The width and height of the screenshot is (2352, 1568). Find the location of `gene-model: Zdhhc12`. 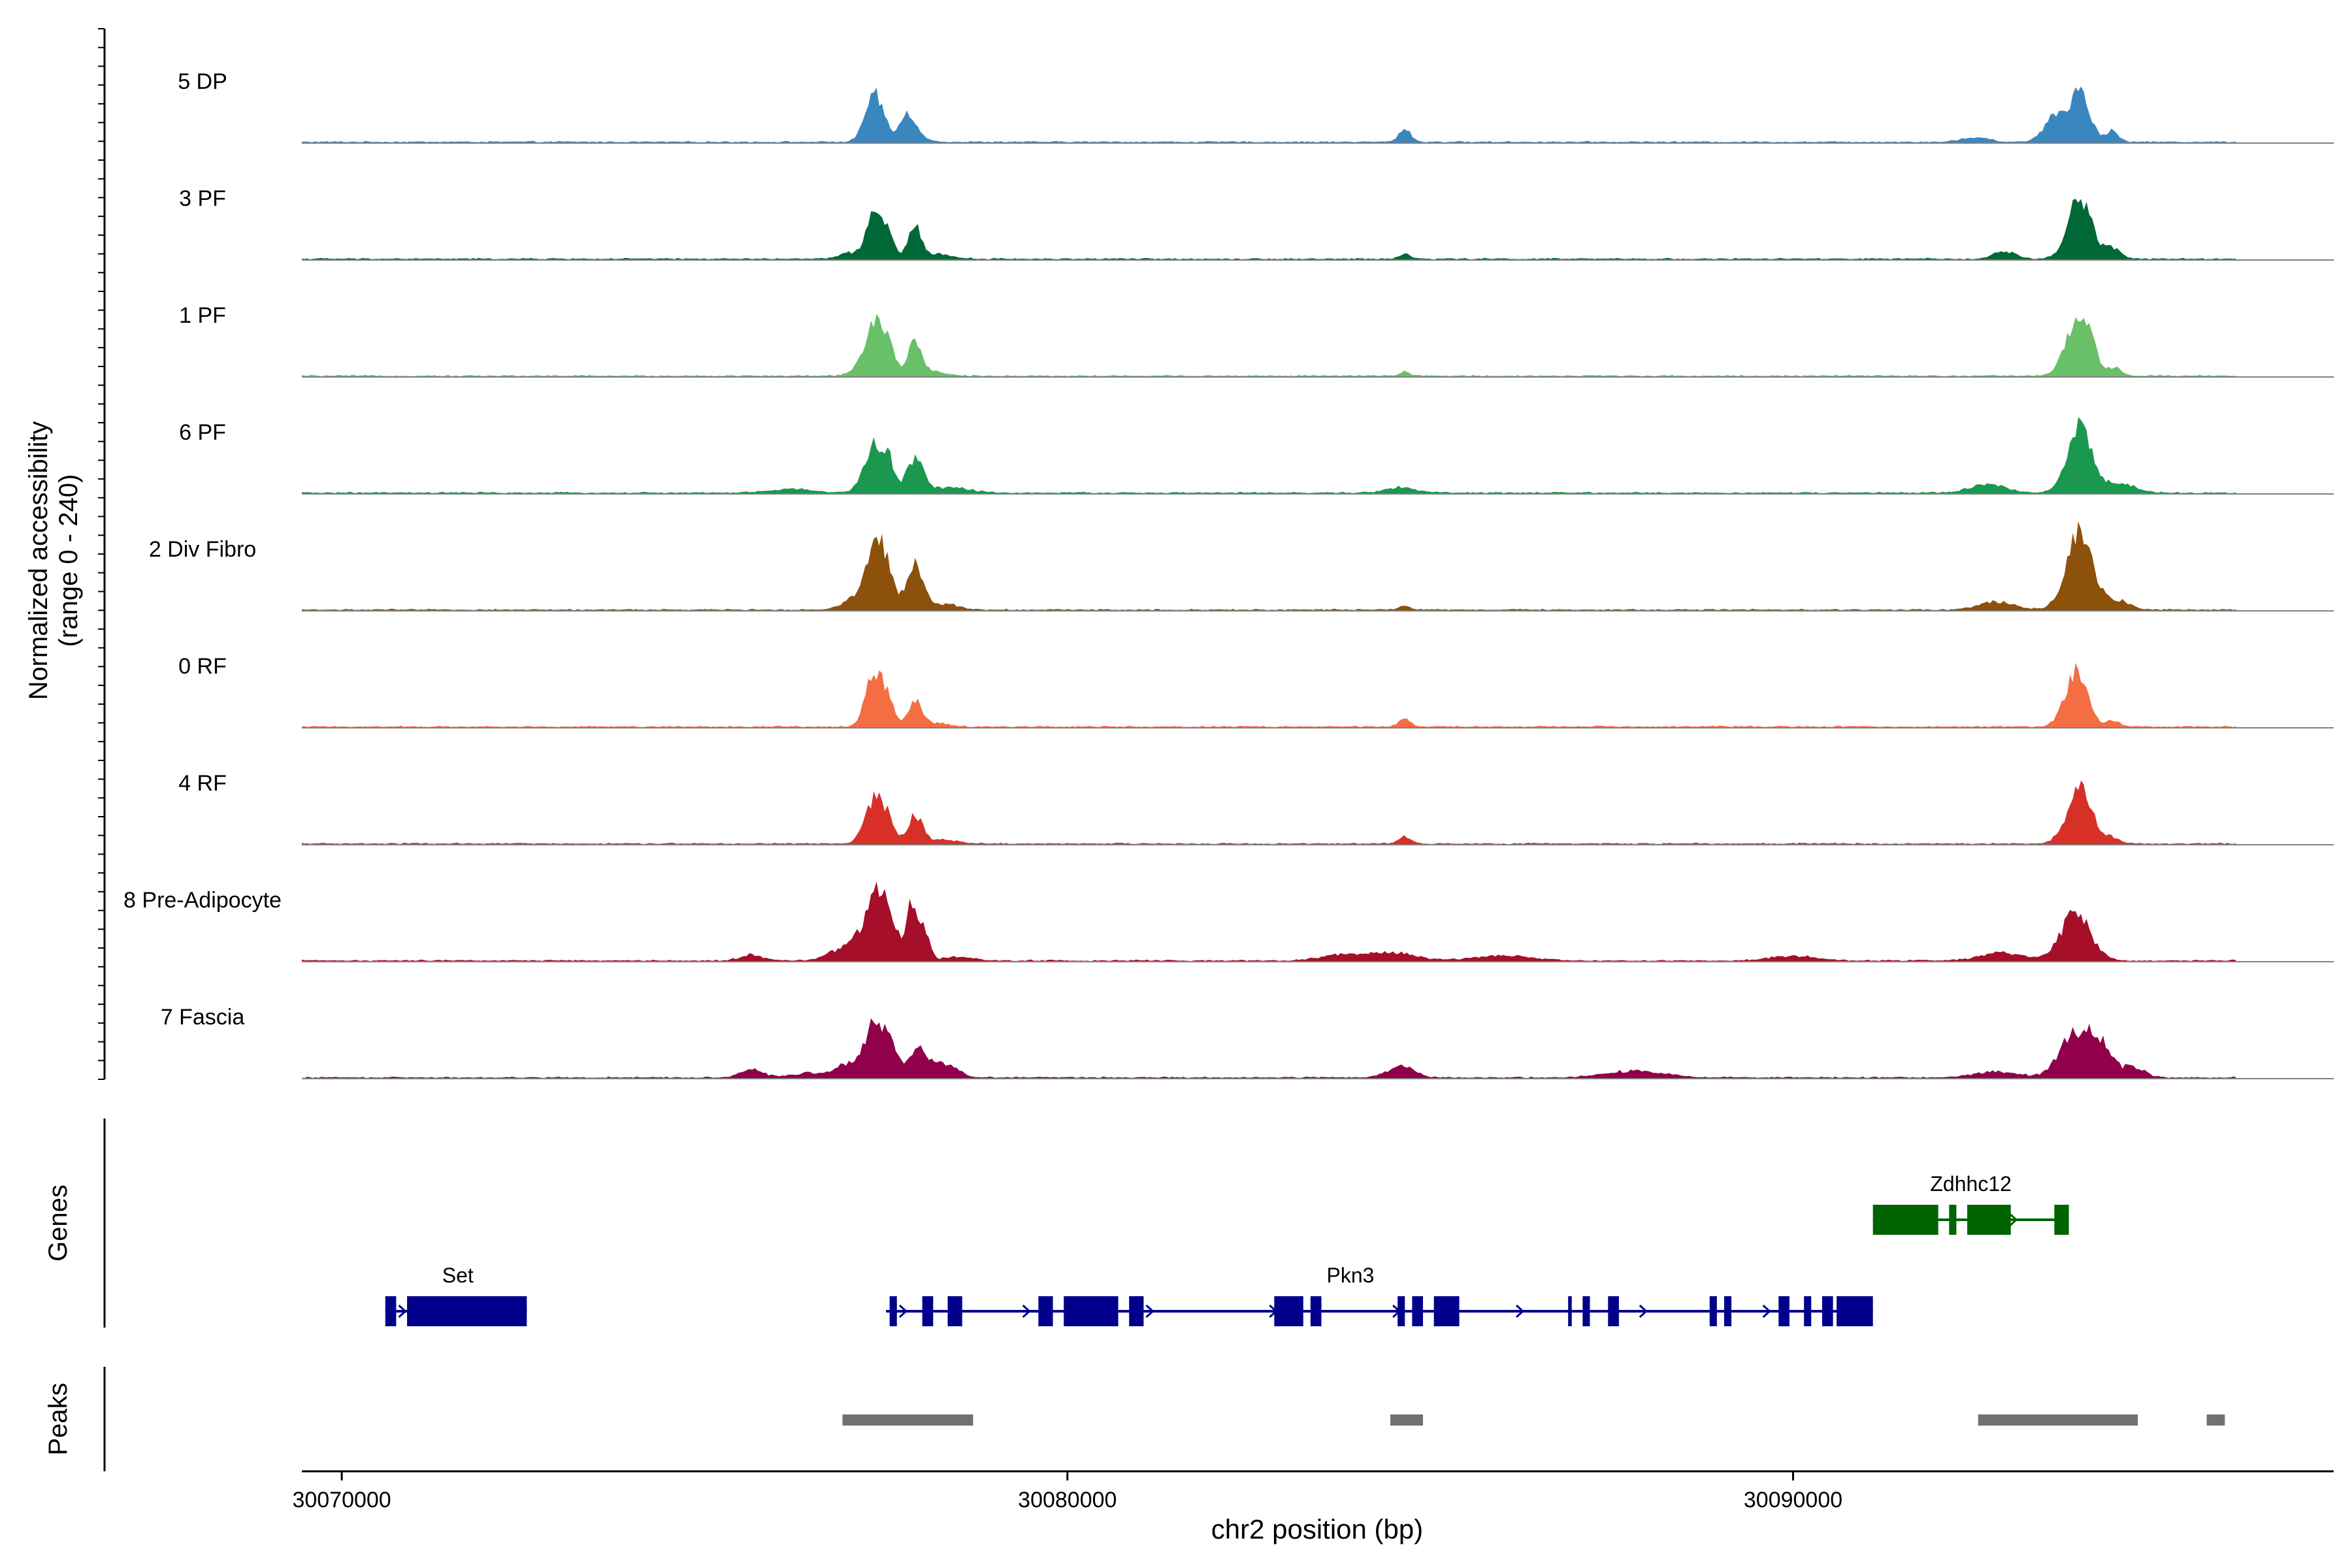

gene-model: Zdhhc12 is located at coordinates (1970, 1203).